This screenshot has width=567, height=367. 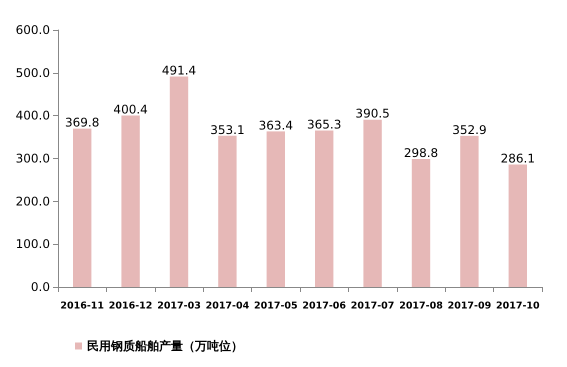 I want to click on y-tick-label: 600.0, so click(x=33, y=30).